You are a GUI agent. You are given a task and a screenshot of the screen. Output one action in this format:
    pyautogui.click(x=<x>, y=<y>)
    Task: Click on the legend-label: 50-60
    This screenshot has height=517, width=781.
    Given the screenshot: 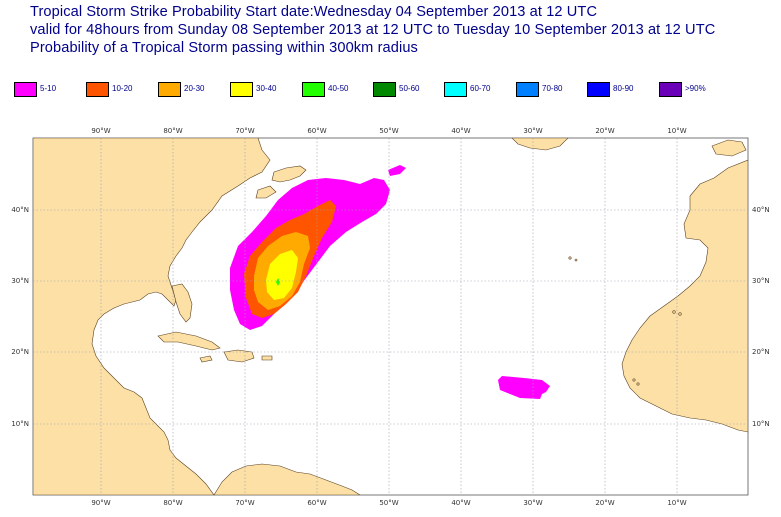 What is the action you would take?
    pyautogui.click(x=409, y=88)
    